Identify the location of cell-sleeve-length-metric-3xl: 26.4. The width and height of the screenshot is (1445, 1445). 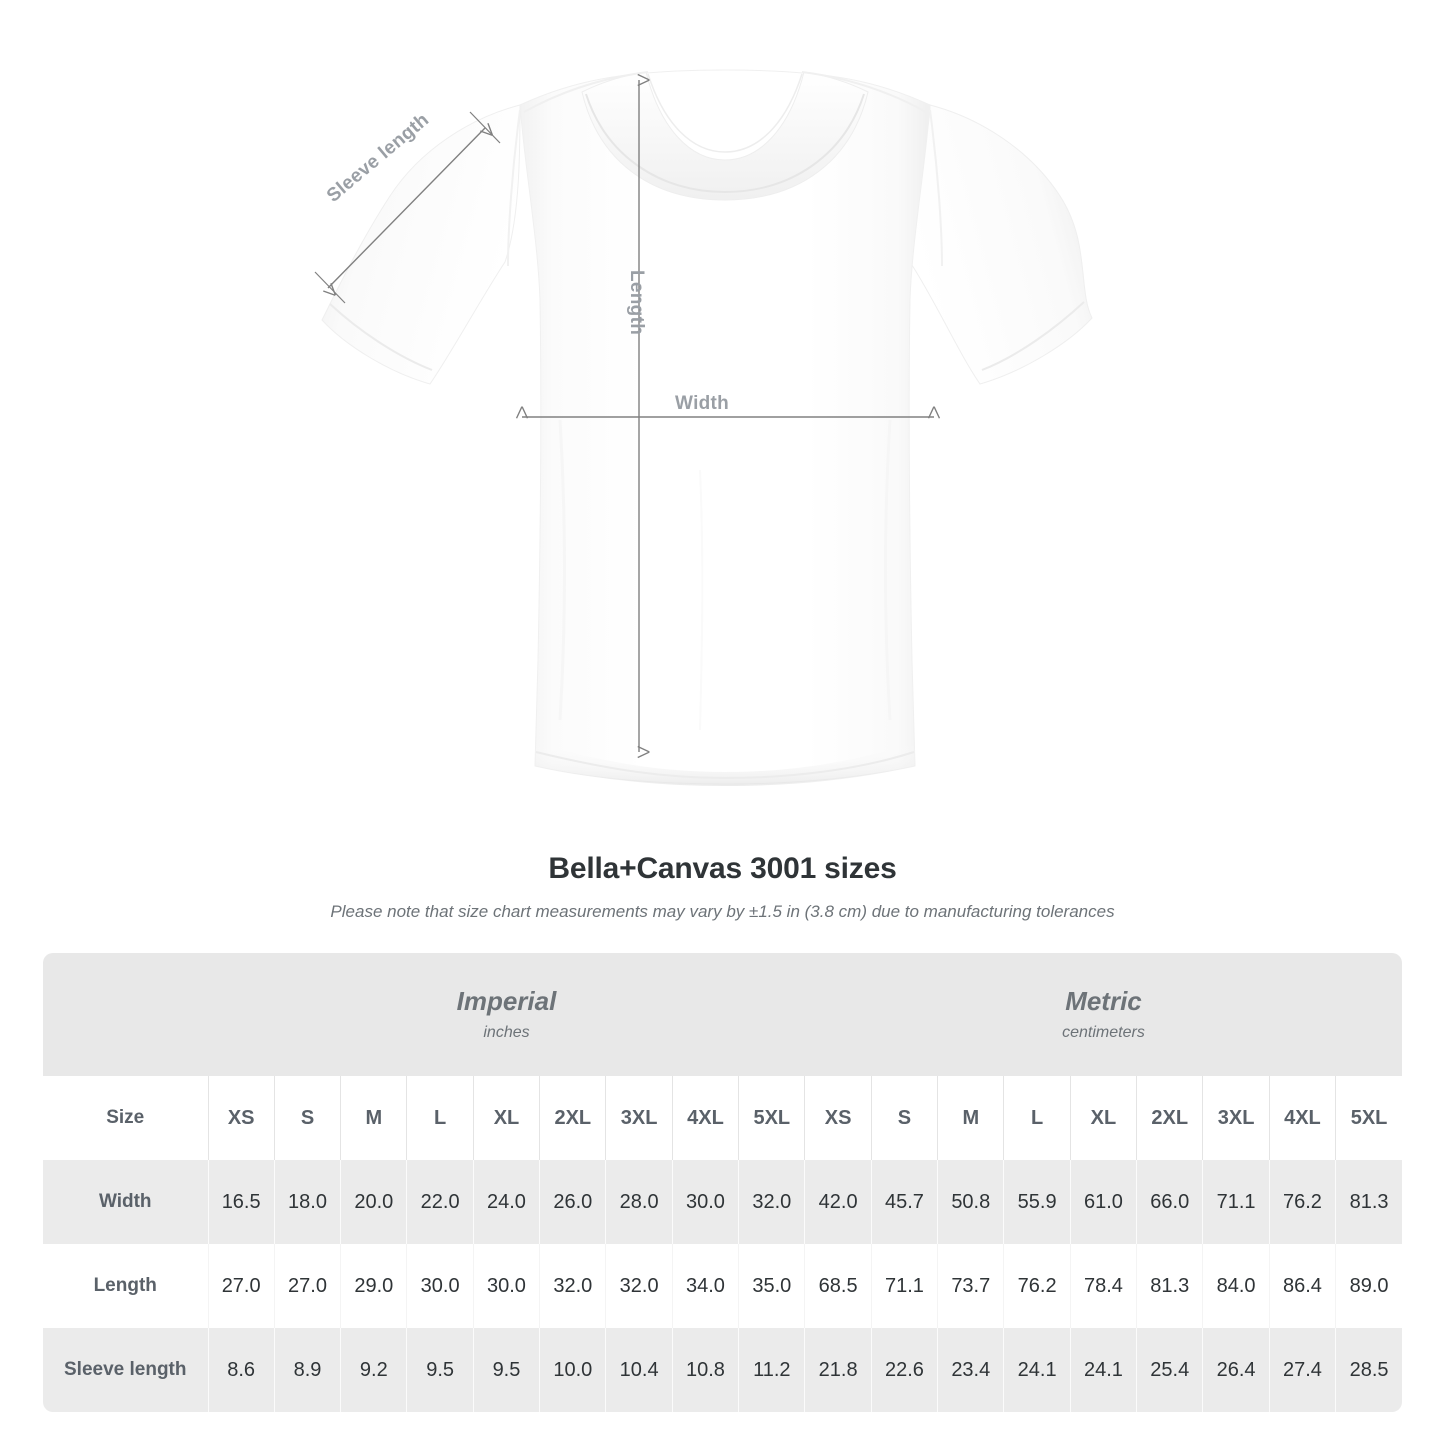
(1236, 1370).